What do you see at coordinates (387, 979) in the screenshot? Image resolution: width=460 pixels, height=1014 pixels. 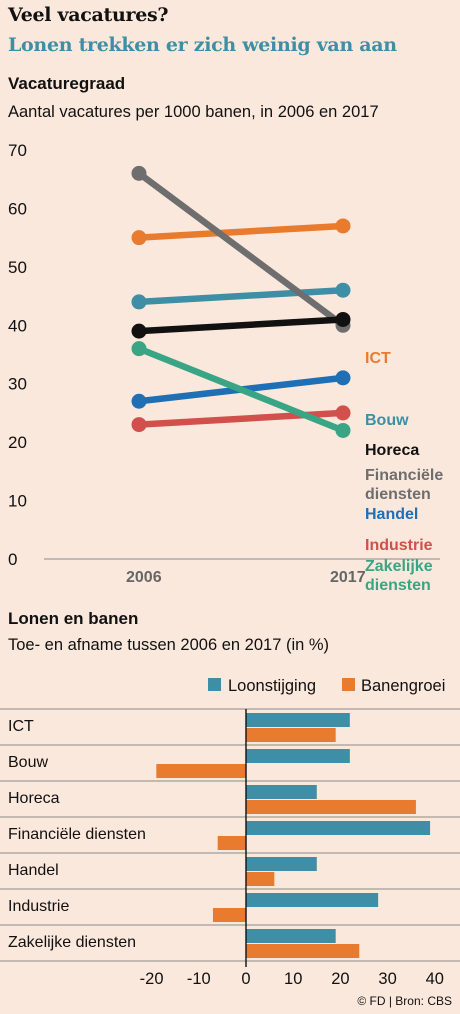 I see `x-tick-label: 30` at bounding box center [387, 979].